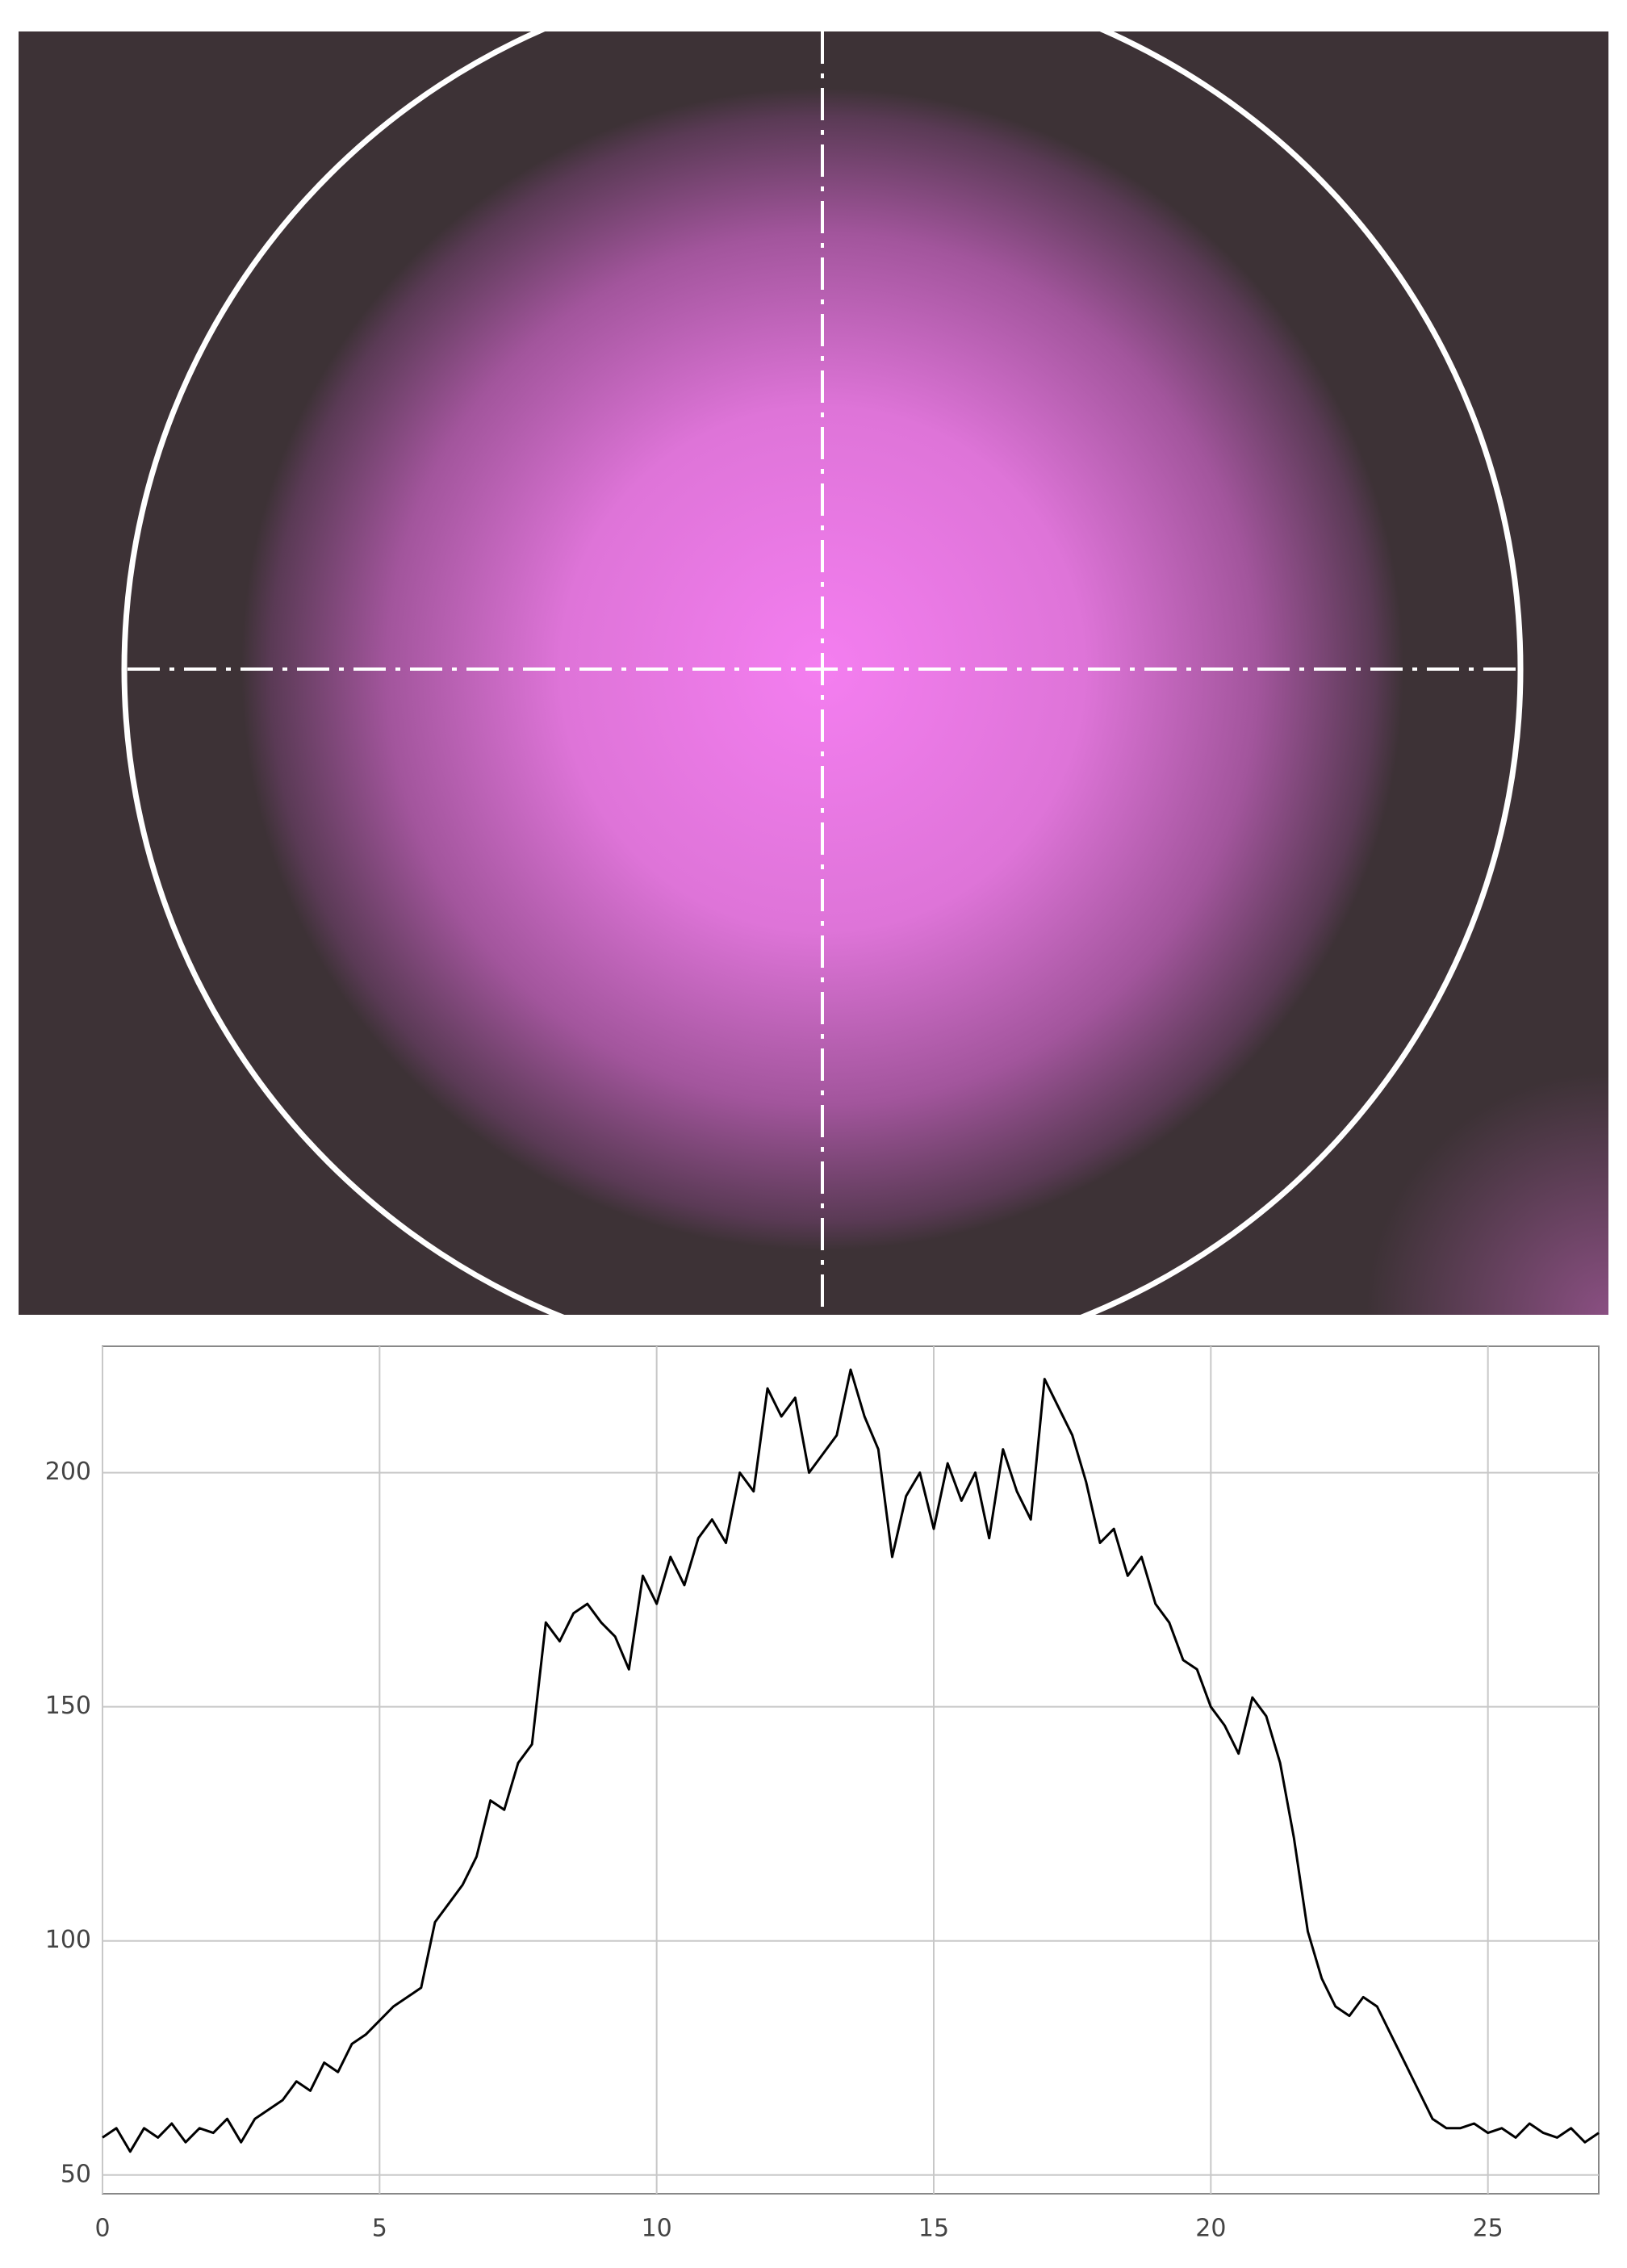 The width and height of the screenshot is (1627, 2268). Describe the element at coordinates (1488, 2229) in the screenshot. I see `x-tick-label: 25` at that location.